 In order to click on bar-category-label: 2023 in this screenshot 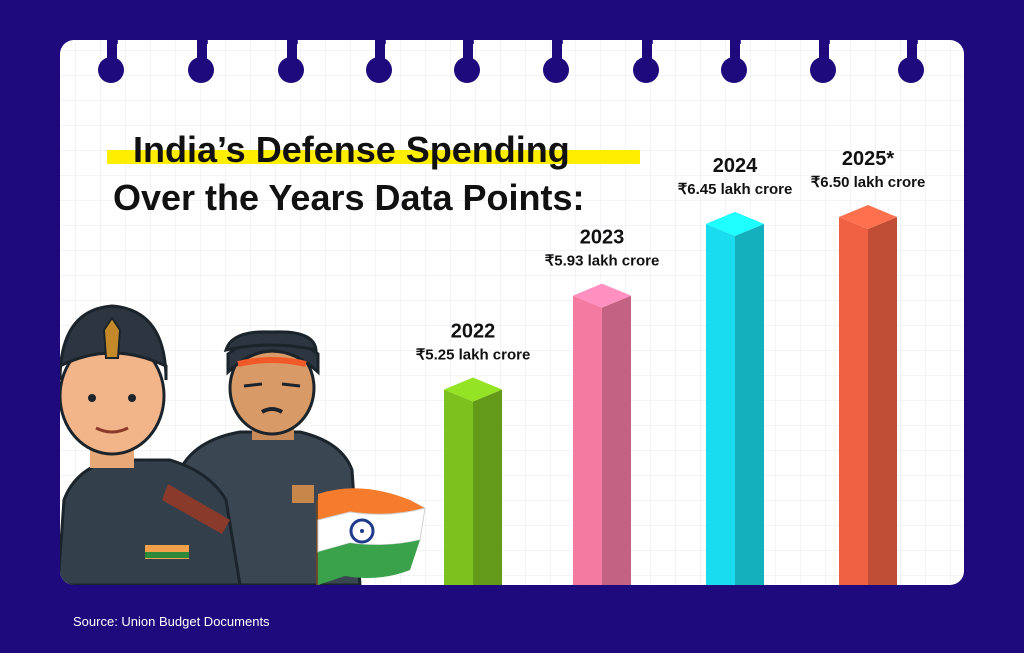, I will do `click(602, 238)`.